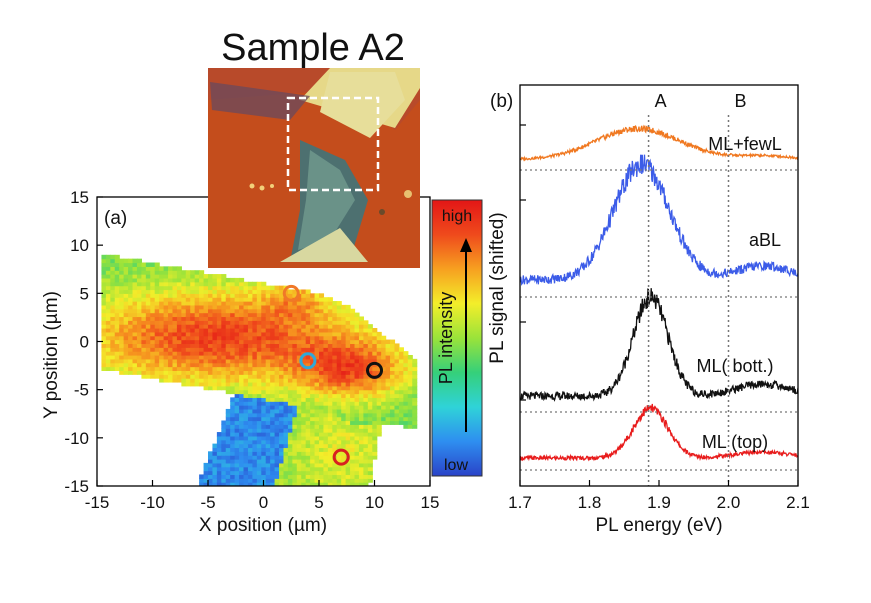 The image size is (871, 603). What do you see at coordinates (84, 293) in the screenshot?
I see `y-tick-label: 5` at bounding box center [84, 293].